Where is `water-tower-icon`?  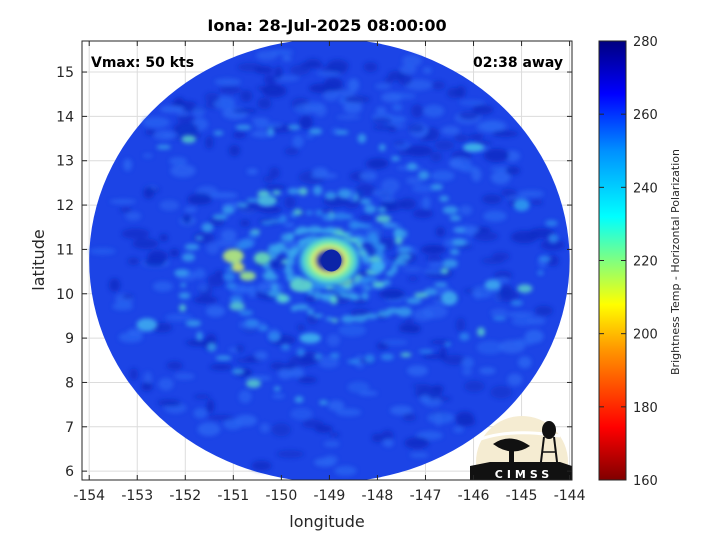 water-tower-icon is located at coordinates (549, 430).